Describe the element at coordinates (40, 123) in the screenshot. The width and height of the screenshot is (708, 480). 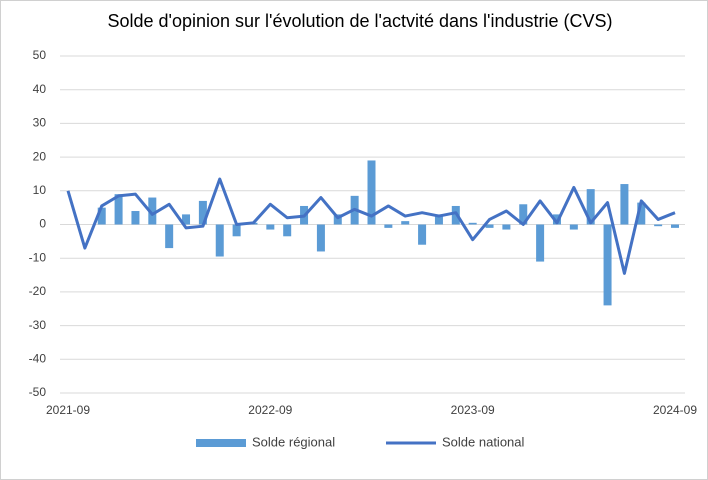
I see `y-tick-label: 30` at that location.